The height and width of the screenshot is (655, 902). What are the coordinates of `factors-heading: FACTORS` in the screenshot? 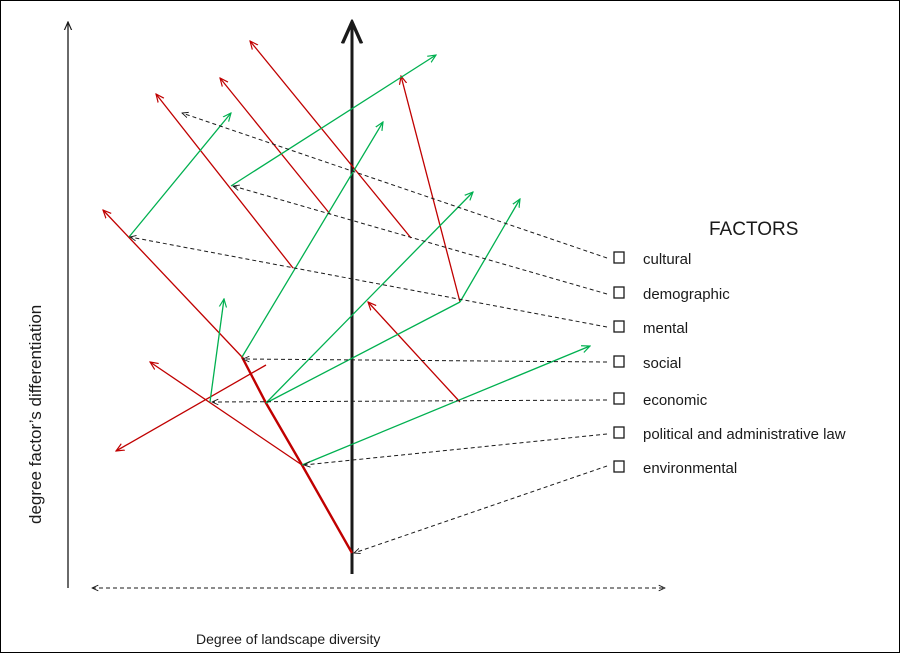 It's located at (753, 229).